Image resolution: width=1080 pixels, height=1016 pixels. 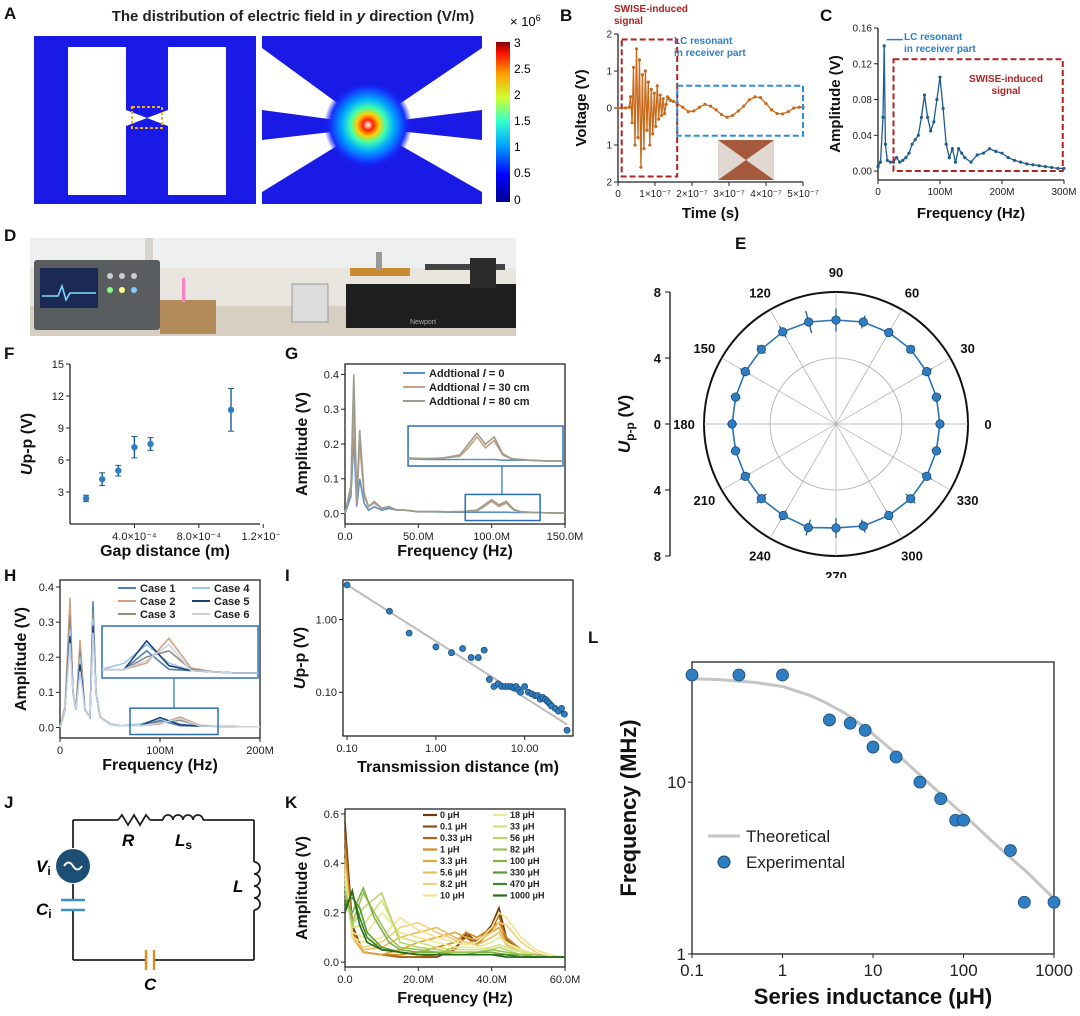 What do you see at coordinates (231, 602) in the screenshot?
I see `legend-label-4: Case 5` at bounding box center [231, 602].